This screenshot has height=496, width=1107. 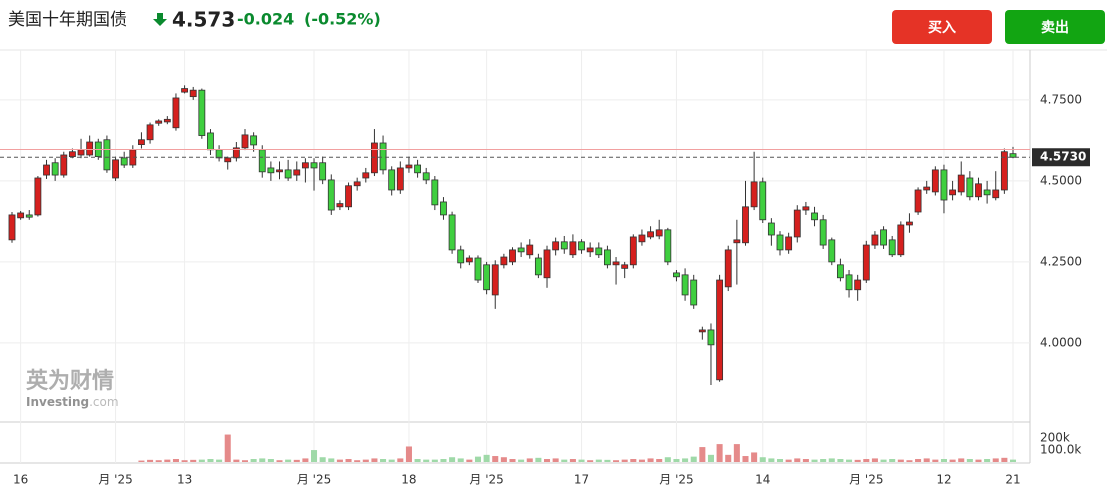 What do you see at coordinates (866, 480) in the screenshot?
I see `x-tick-label: 月 '25` at bounding box center [866, 480].